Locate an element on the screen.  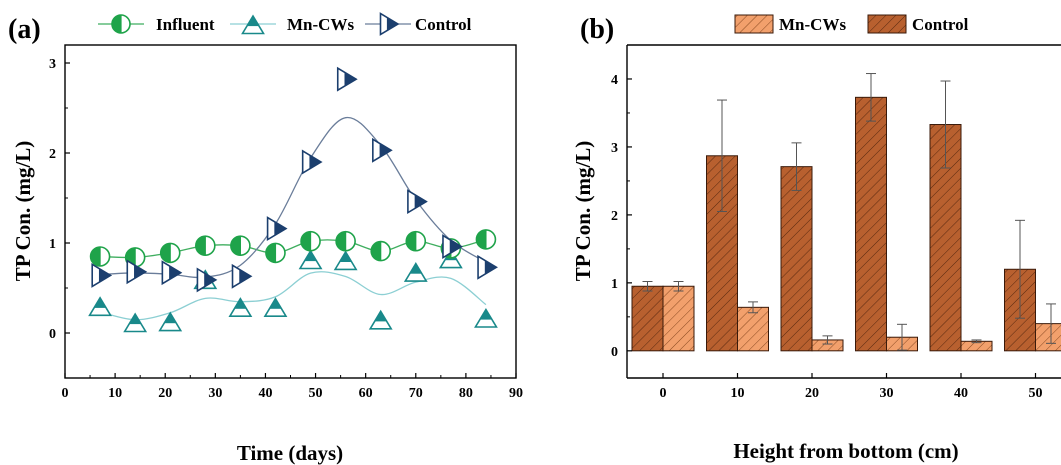
legend-swatch-control is located at coordinates (887, 24).